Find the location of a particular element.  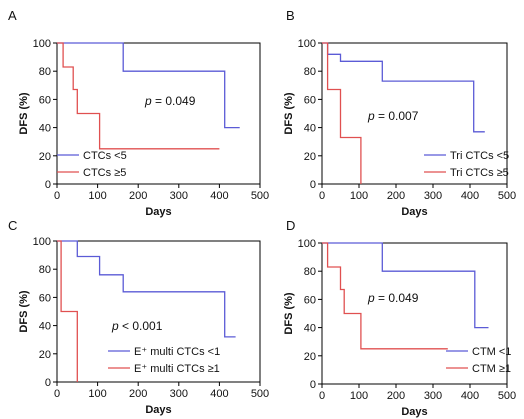

panel-letter: B is located at coordinates (290, 15).